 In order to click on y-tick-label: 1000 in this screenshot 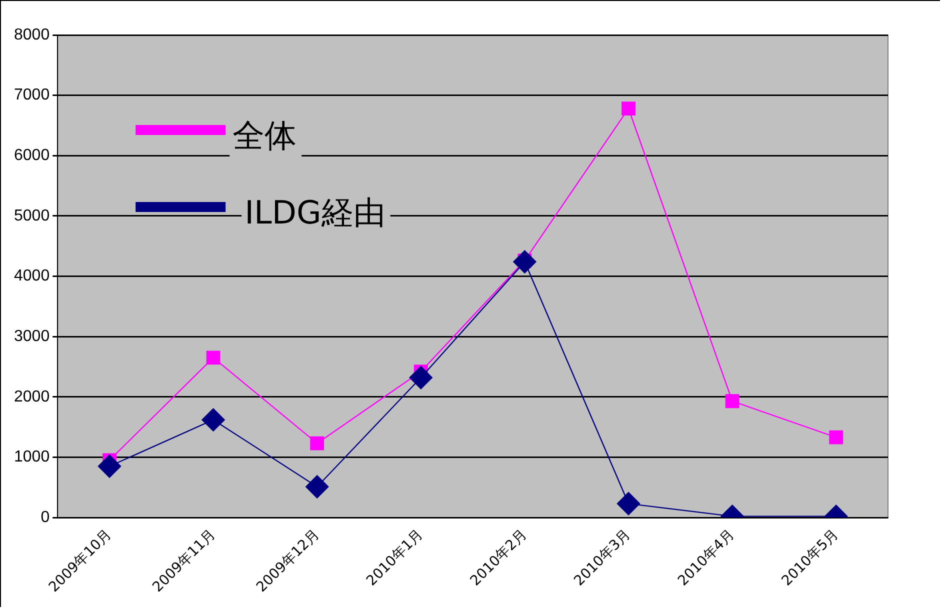, I will do `click(32, 457)`.